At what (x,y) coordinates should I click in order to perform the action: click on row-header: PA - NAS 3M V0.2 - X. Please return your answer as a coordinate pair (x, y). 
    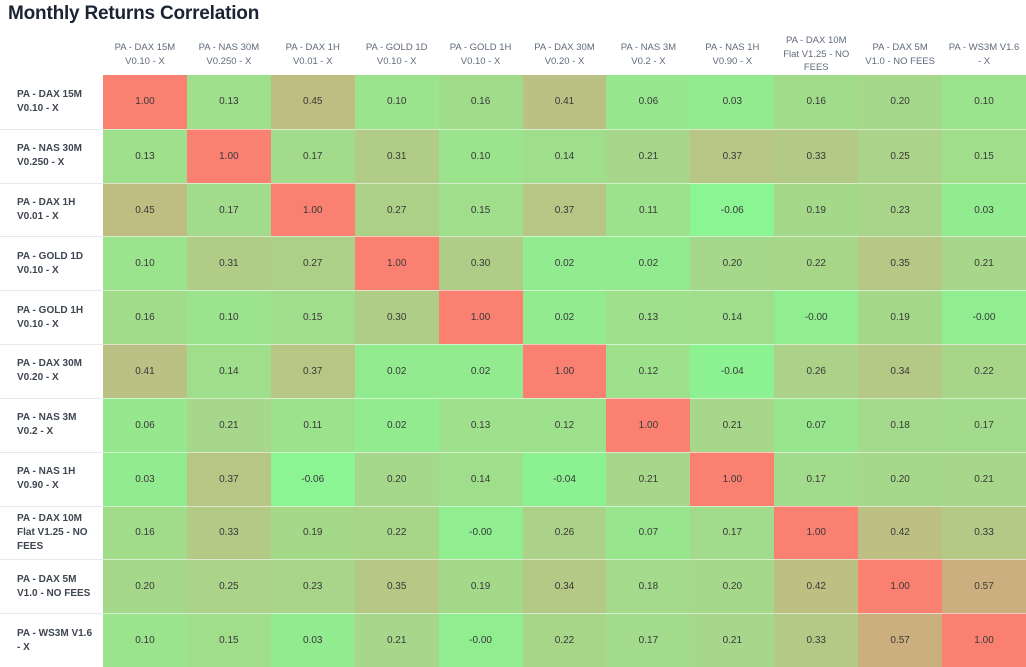
    Looking at the image, I should click on (51, 424).